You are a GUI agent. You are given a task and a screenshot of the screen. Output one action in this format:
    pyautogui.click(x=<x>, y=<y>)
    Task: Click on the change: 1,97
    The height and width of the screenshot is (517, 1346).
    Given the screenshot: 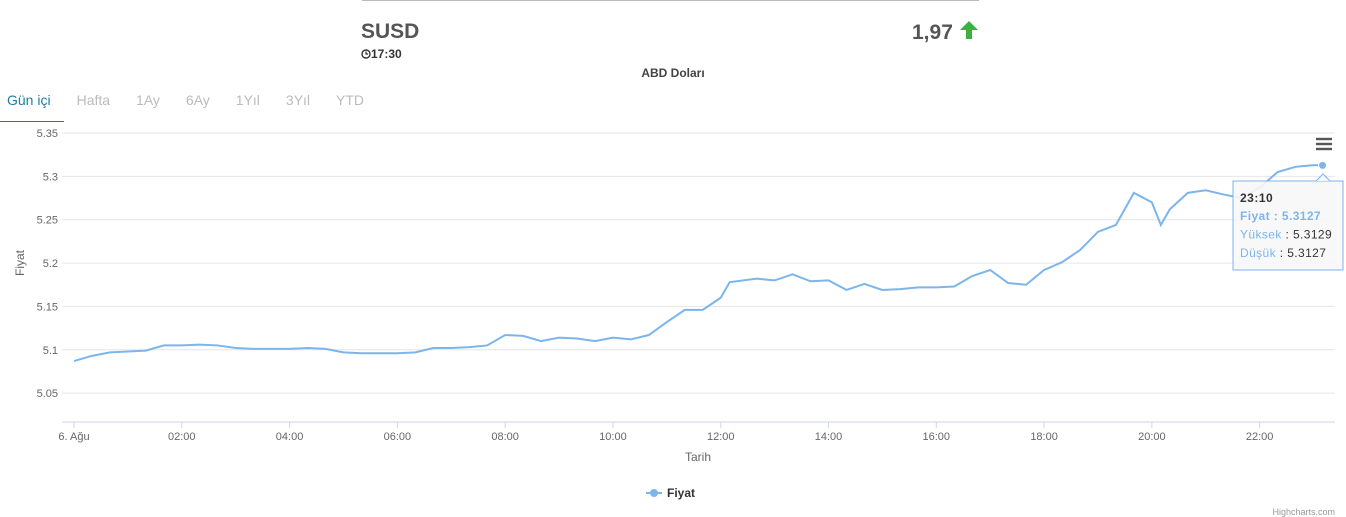 What is the action you would take?
    pyautogui.click(x=945, y=32)
    